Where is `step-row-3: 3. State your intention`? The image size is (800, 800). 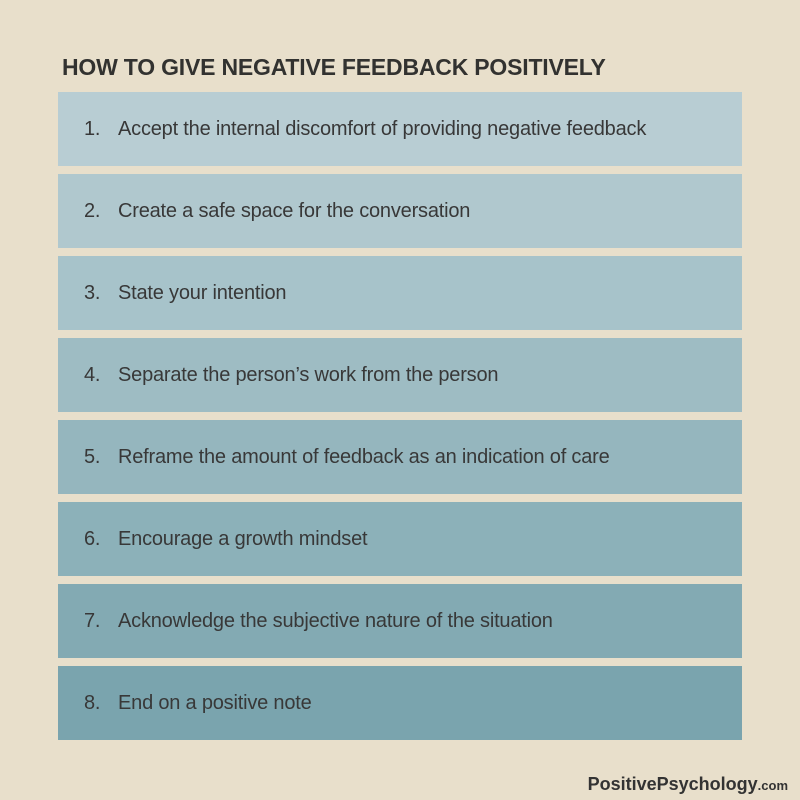 step-row-3: 3. State your intention is located at coordinates (400, 293).